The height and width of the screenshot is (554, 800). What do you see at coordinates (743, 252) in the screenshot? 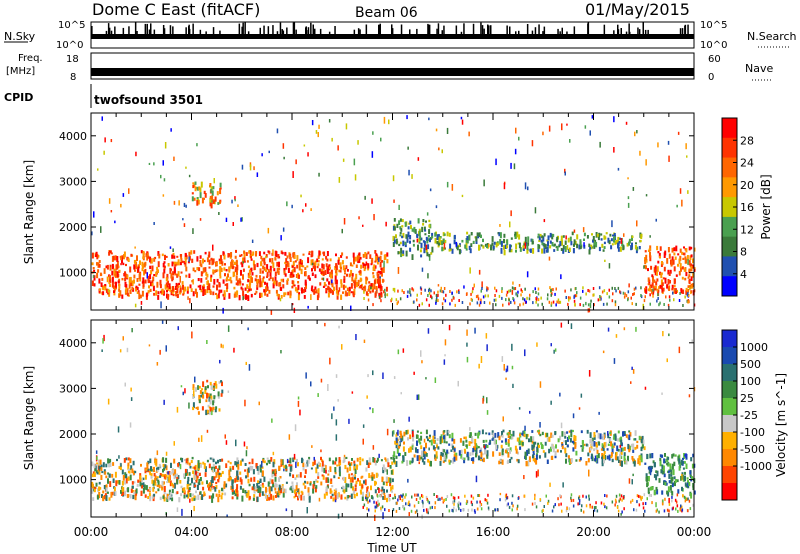
I see `colorbar-tick-label: 8` at bounding box center [743, 252].